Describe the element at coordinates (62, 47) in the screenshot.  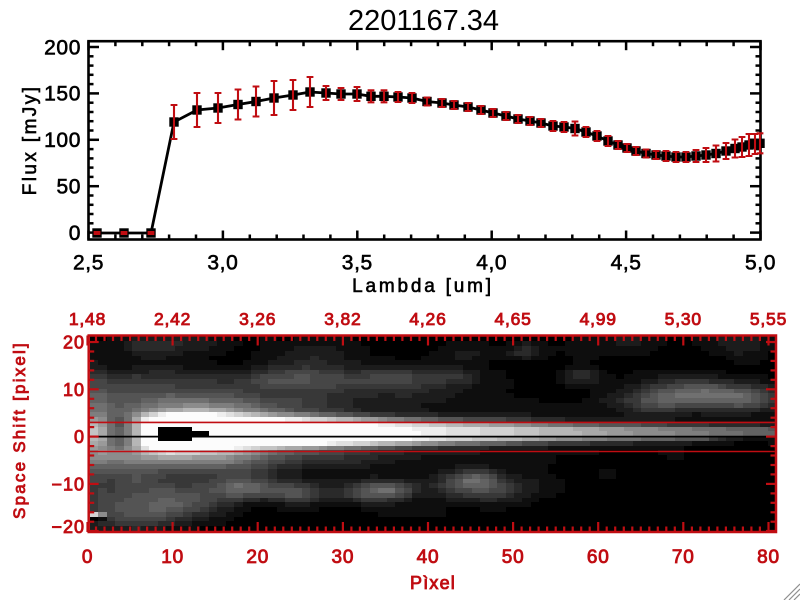
I see `svg-text: 200` at that location.